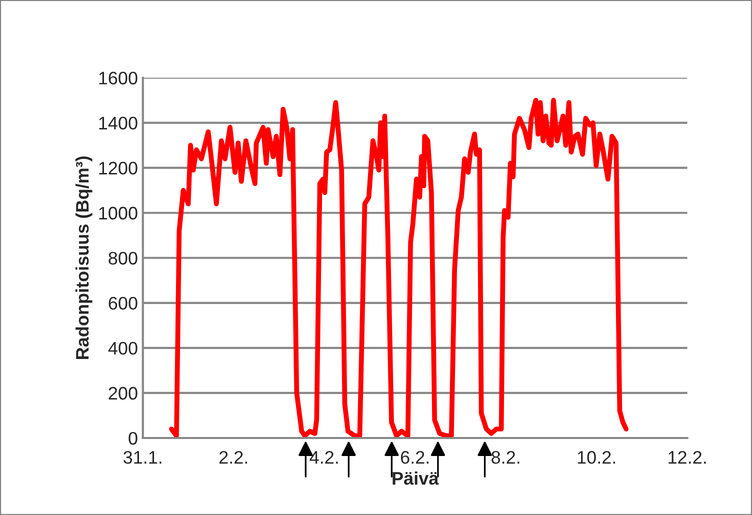 The image size is (752, 515). What do you see at coordinates (123, 258) in the screenshot?
I see `y-tick-label: 800` at bounding box center [123, 258].